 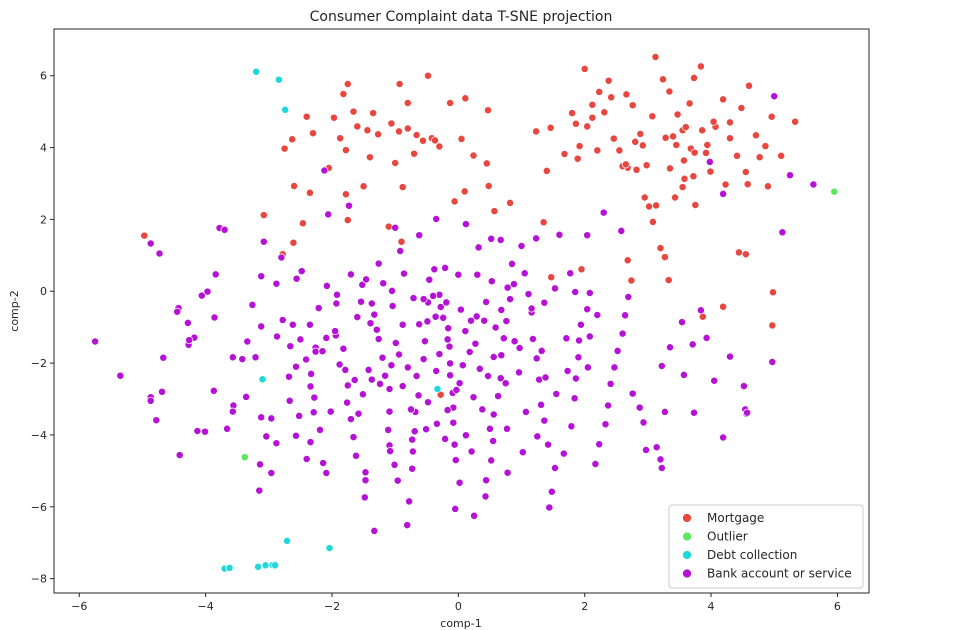 What do you see at coordinates (39, 363) in the screenshot?
I see `y-tick-label: −2` at bounding box center [39, 363].